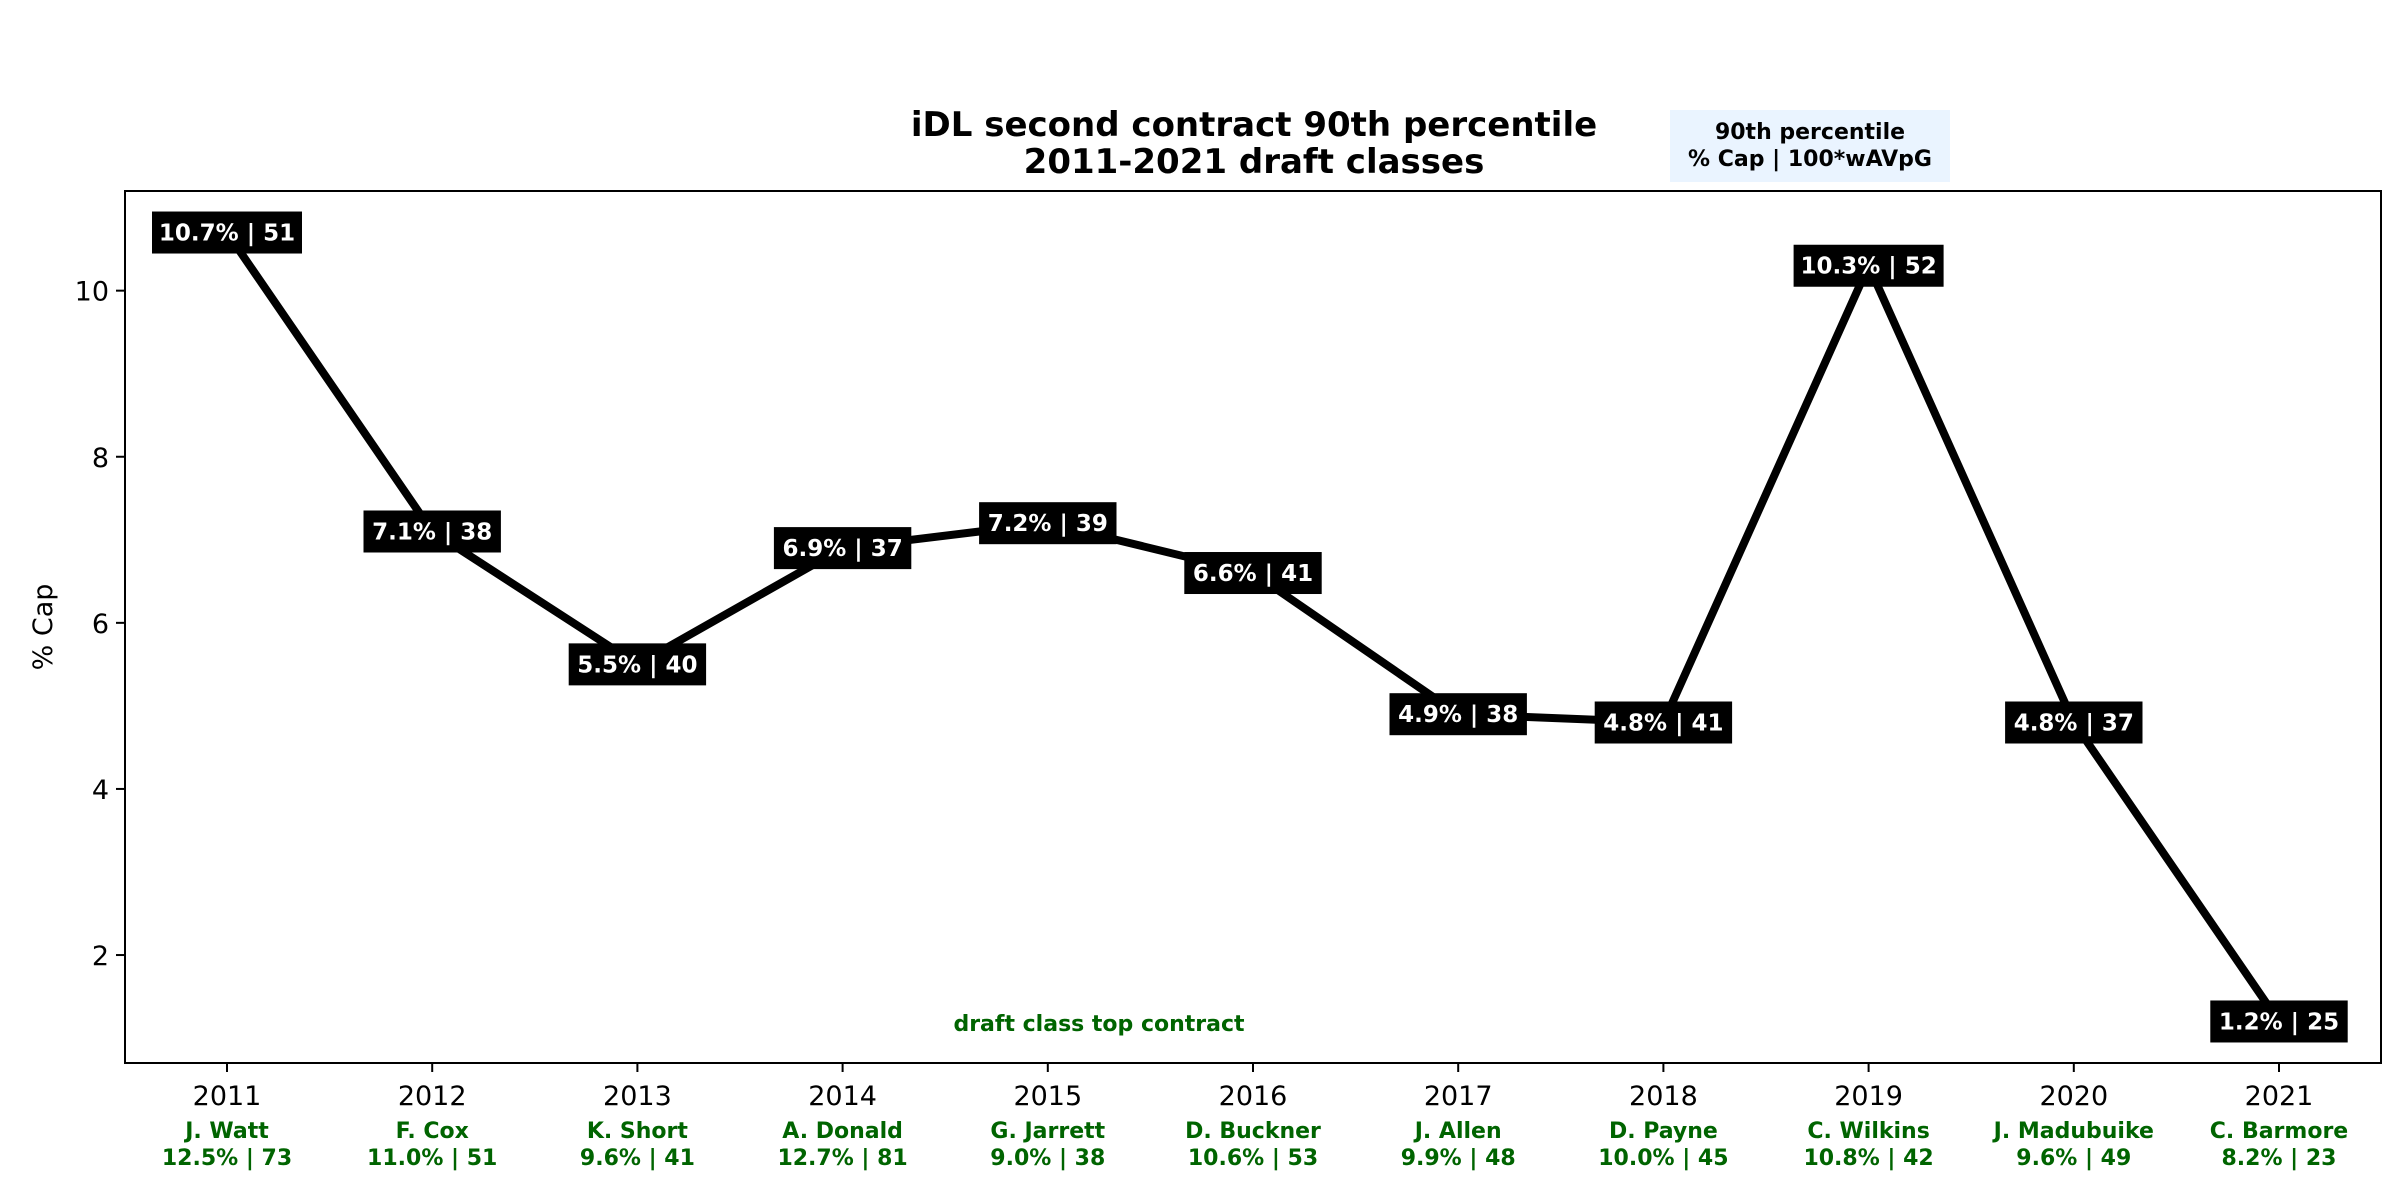  Describe the element at coordinates (1047, 1131) in the screenshot. I see `top-contract-name: G. Jarrett` at that location.